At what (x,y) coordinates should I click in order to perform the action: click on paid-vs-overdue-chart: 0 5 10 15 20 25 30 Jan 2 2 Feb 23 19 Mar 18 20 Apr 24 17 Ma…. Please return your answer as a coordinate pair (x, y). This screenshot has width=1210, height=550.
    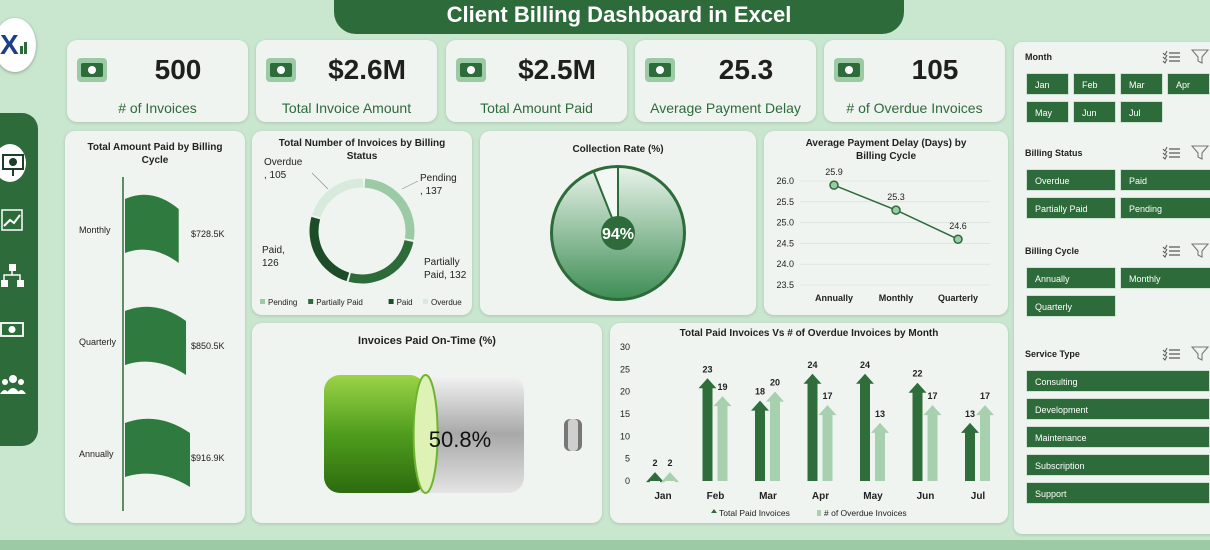
    Looking at the image, I should click on (807, 430).